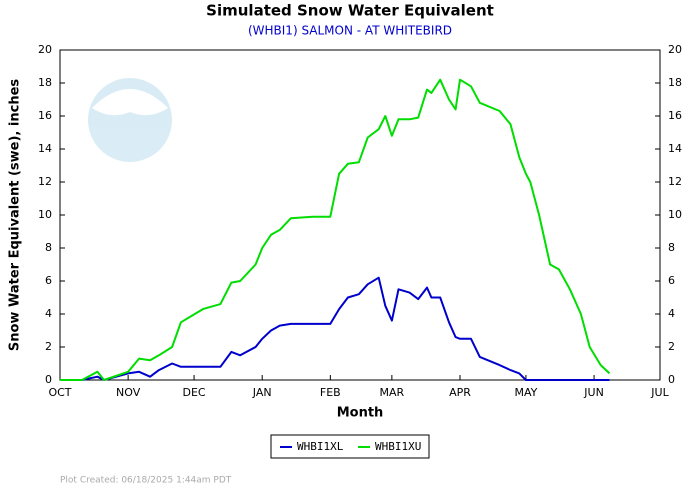  What do you see at coordinates (130, 120) in the screenshot?
I see `logo` at bounding box center [130, 120].